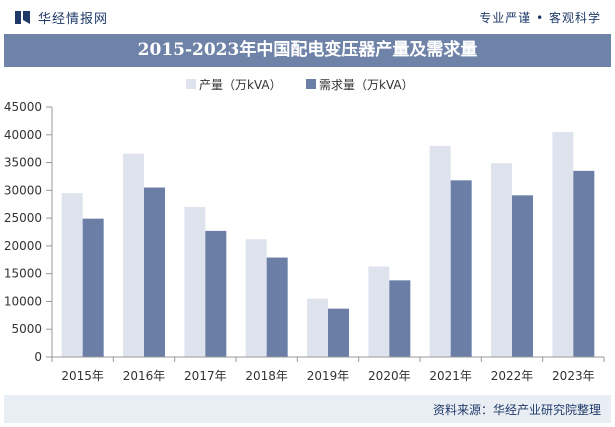 This screenshot has width=615, height=427. What do you see at coordinates (38, 357) in the screenshot?
I see `y-tick-label: 0` at bounding box center [38, 357].